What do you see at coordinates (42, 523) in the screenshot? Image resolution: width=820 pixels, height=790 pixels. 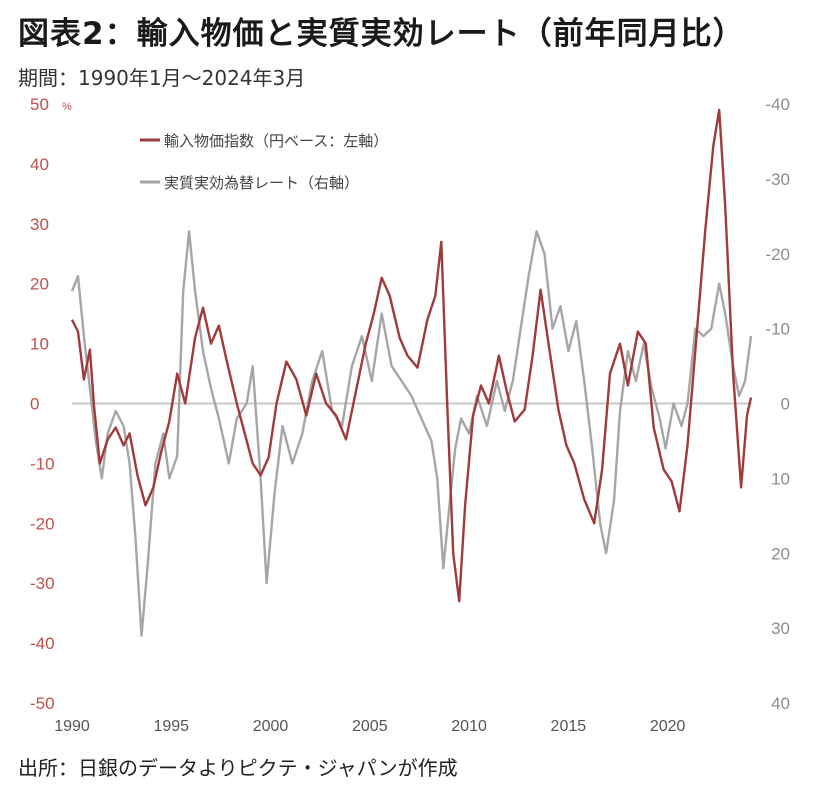 I see `left-tick-label: -20` at bounding box center [42, 523].